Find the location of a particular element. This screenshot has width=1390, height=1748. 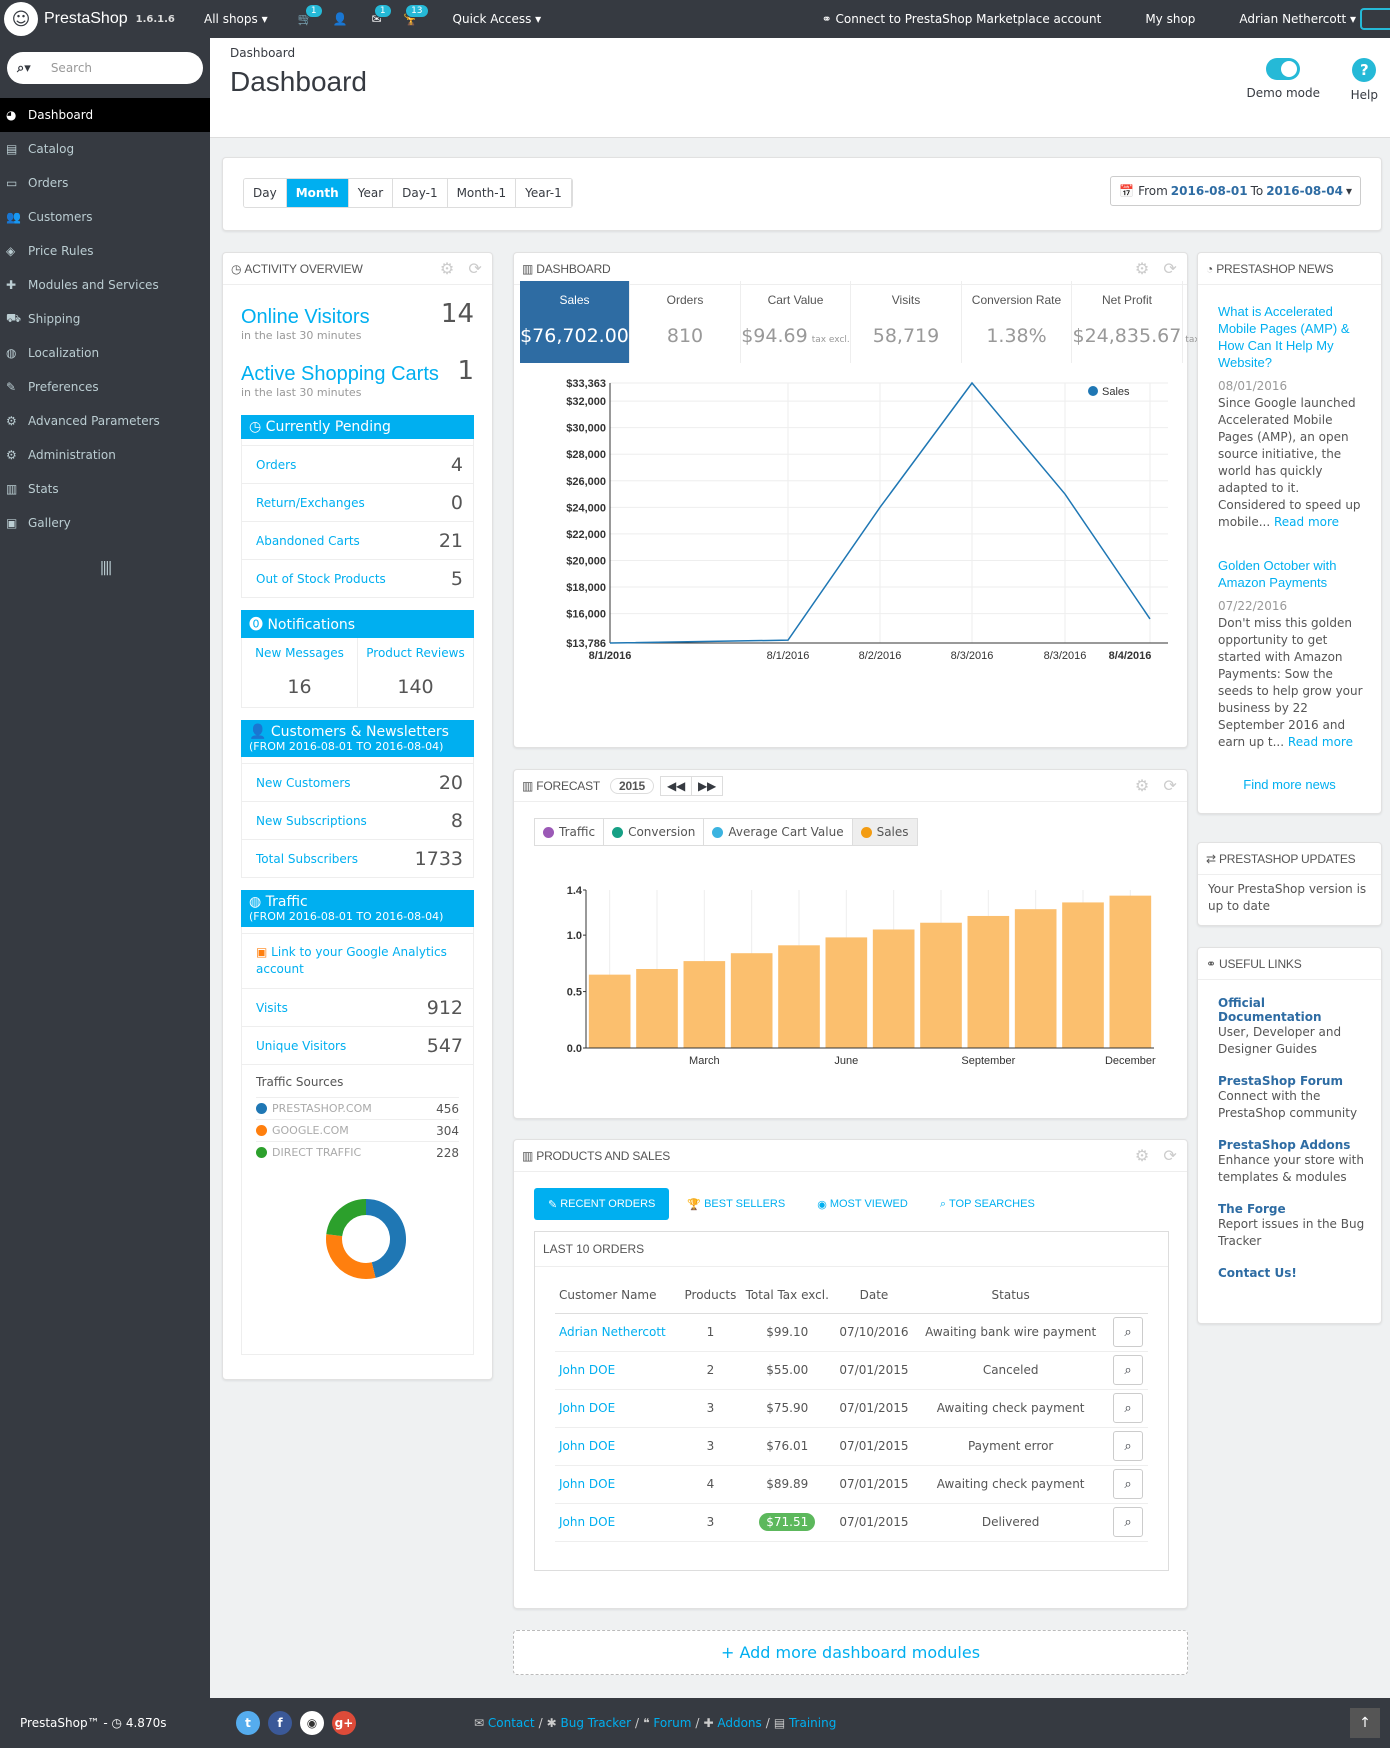

sidebar-item-price-rules: ◈ Price Rules is located at coordinates (105, 251).